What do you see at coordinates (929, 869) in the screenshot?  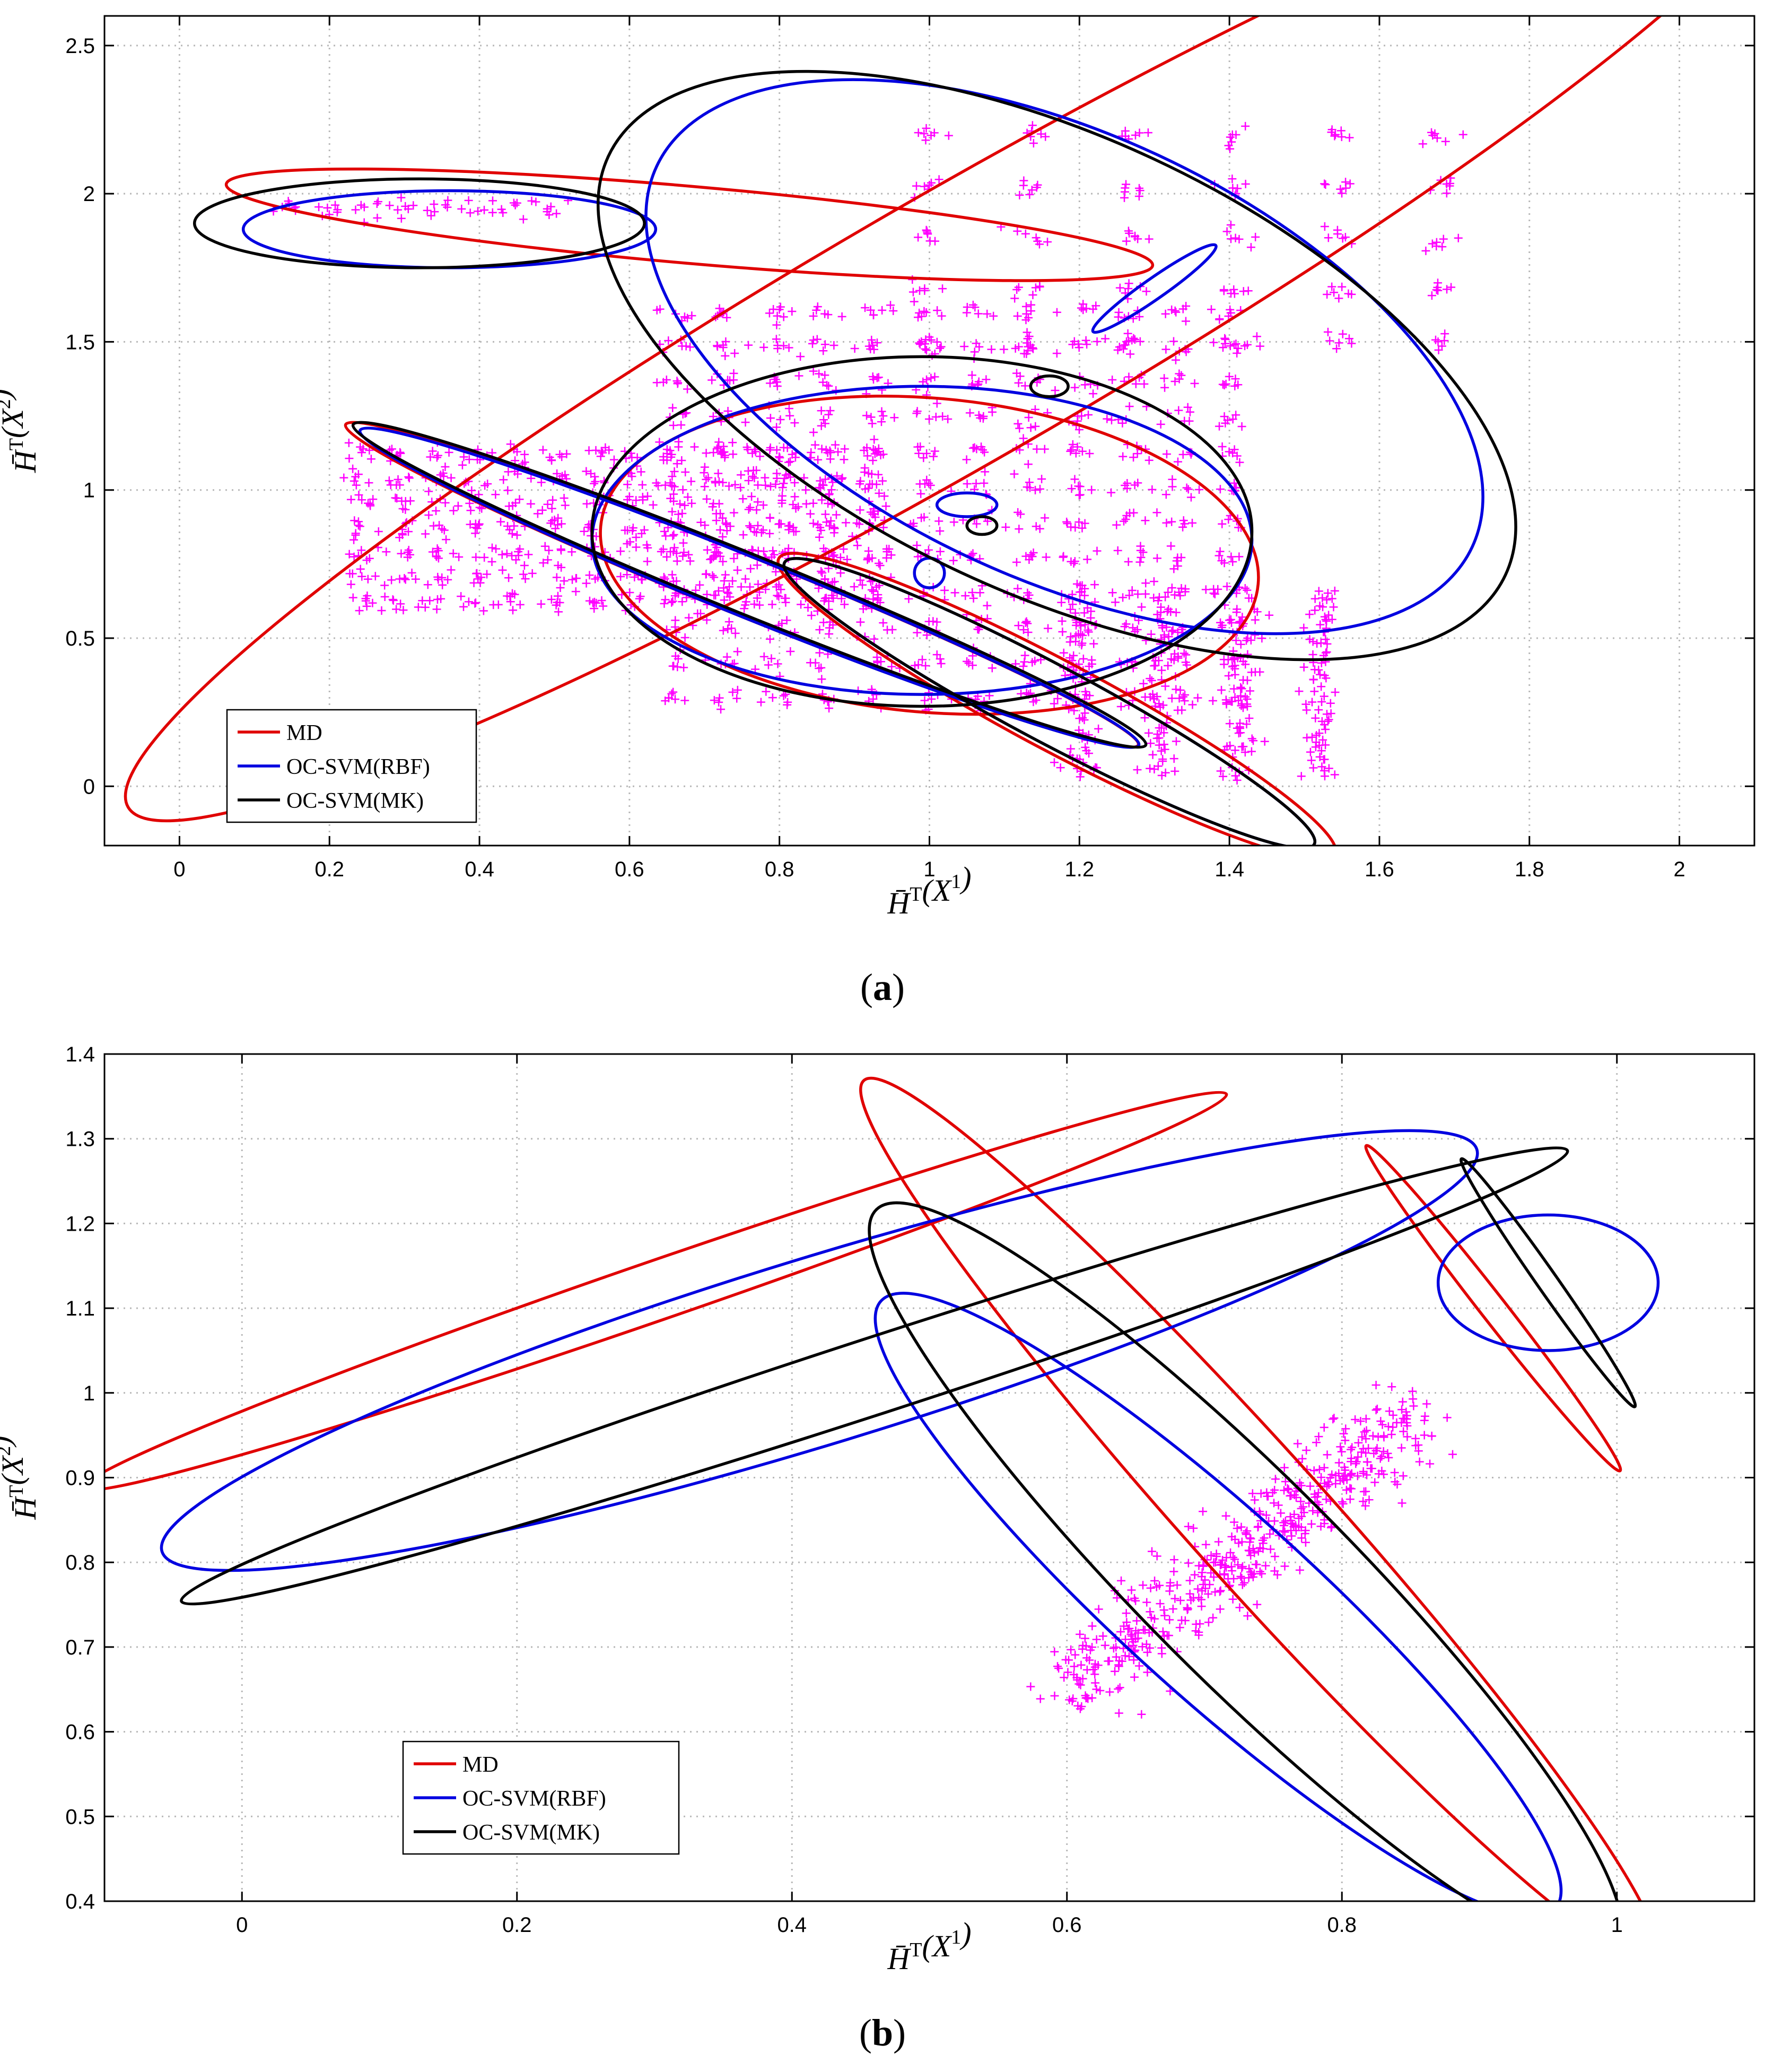 I see `x-tick-label: 1` at bounding box center [929, 869].